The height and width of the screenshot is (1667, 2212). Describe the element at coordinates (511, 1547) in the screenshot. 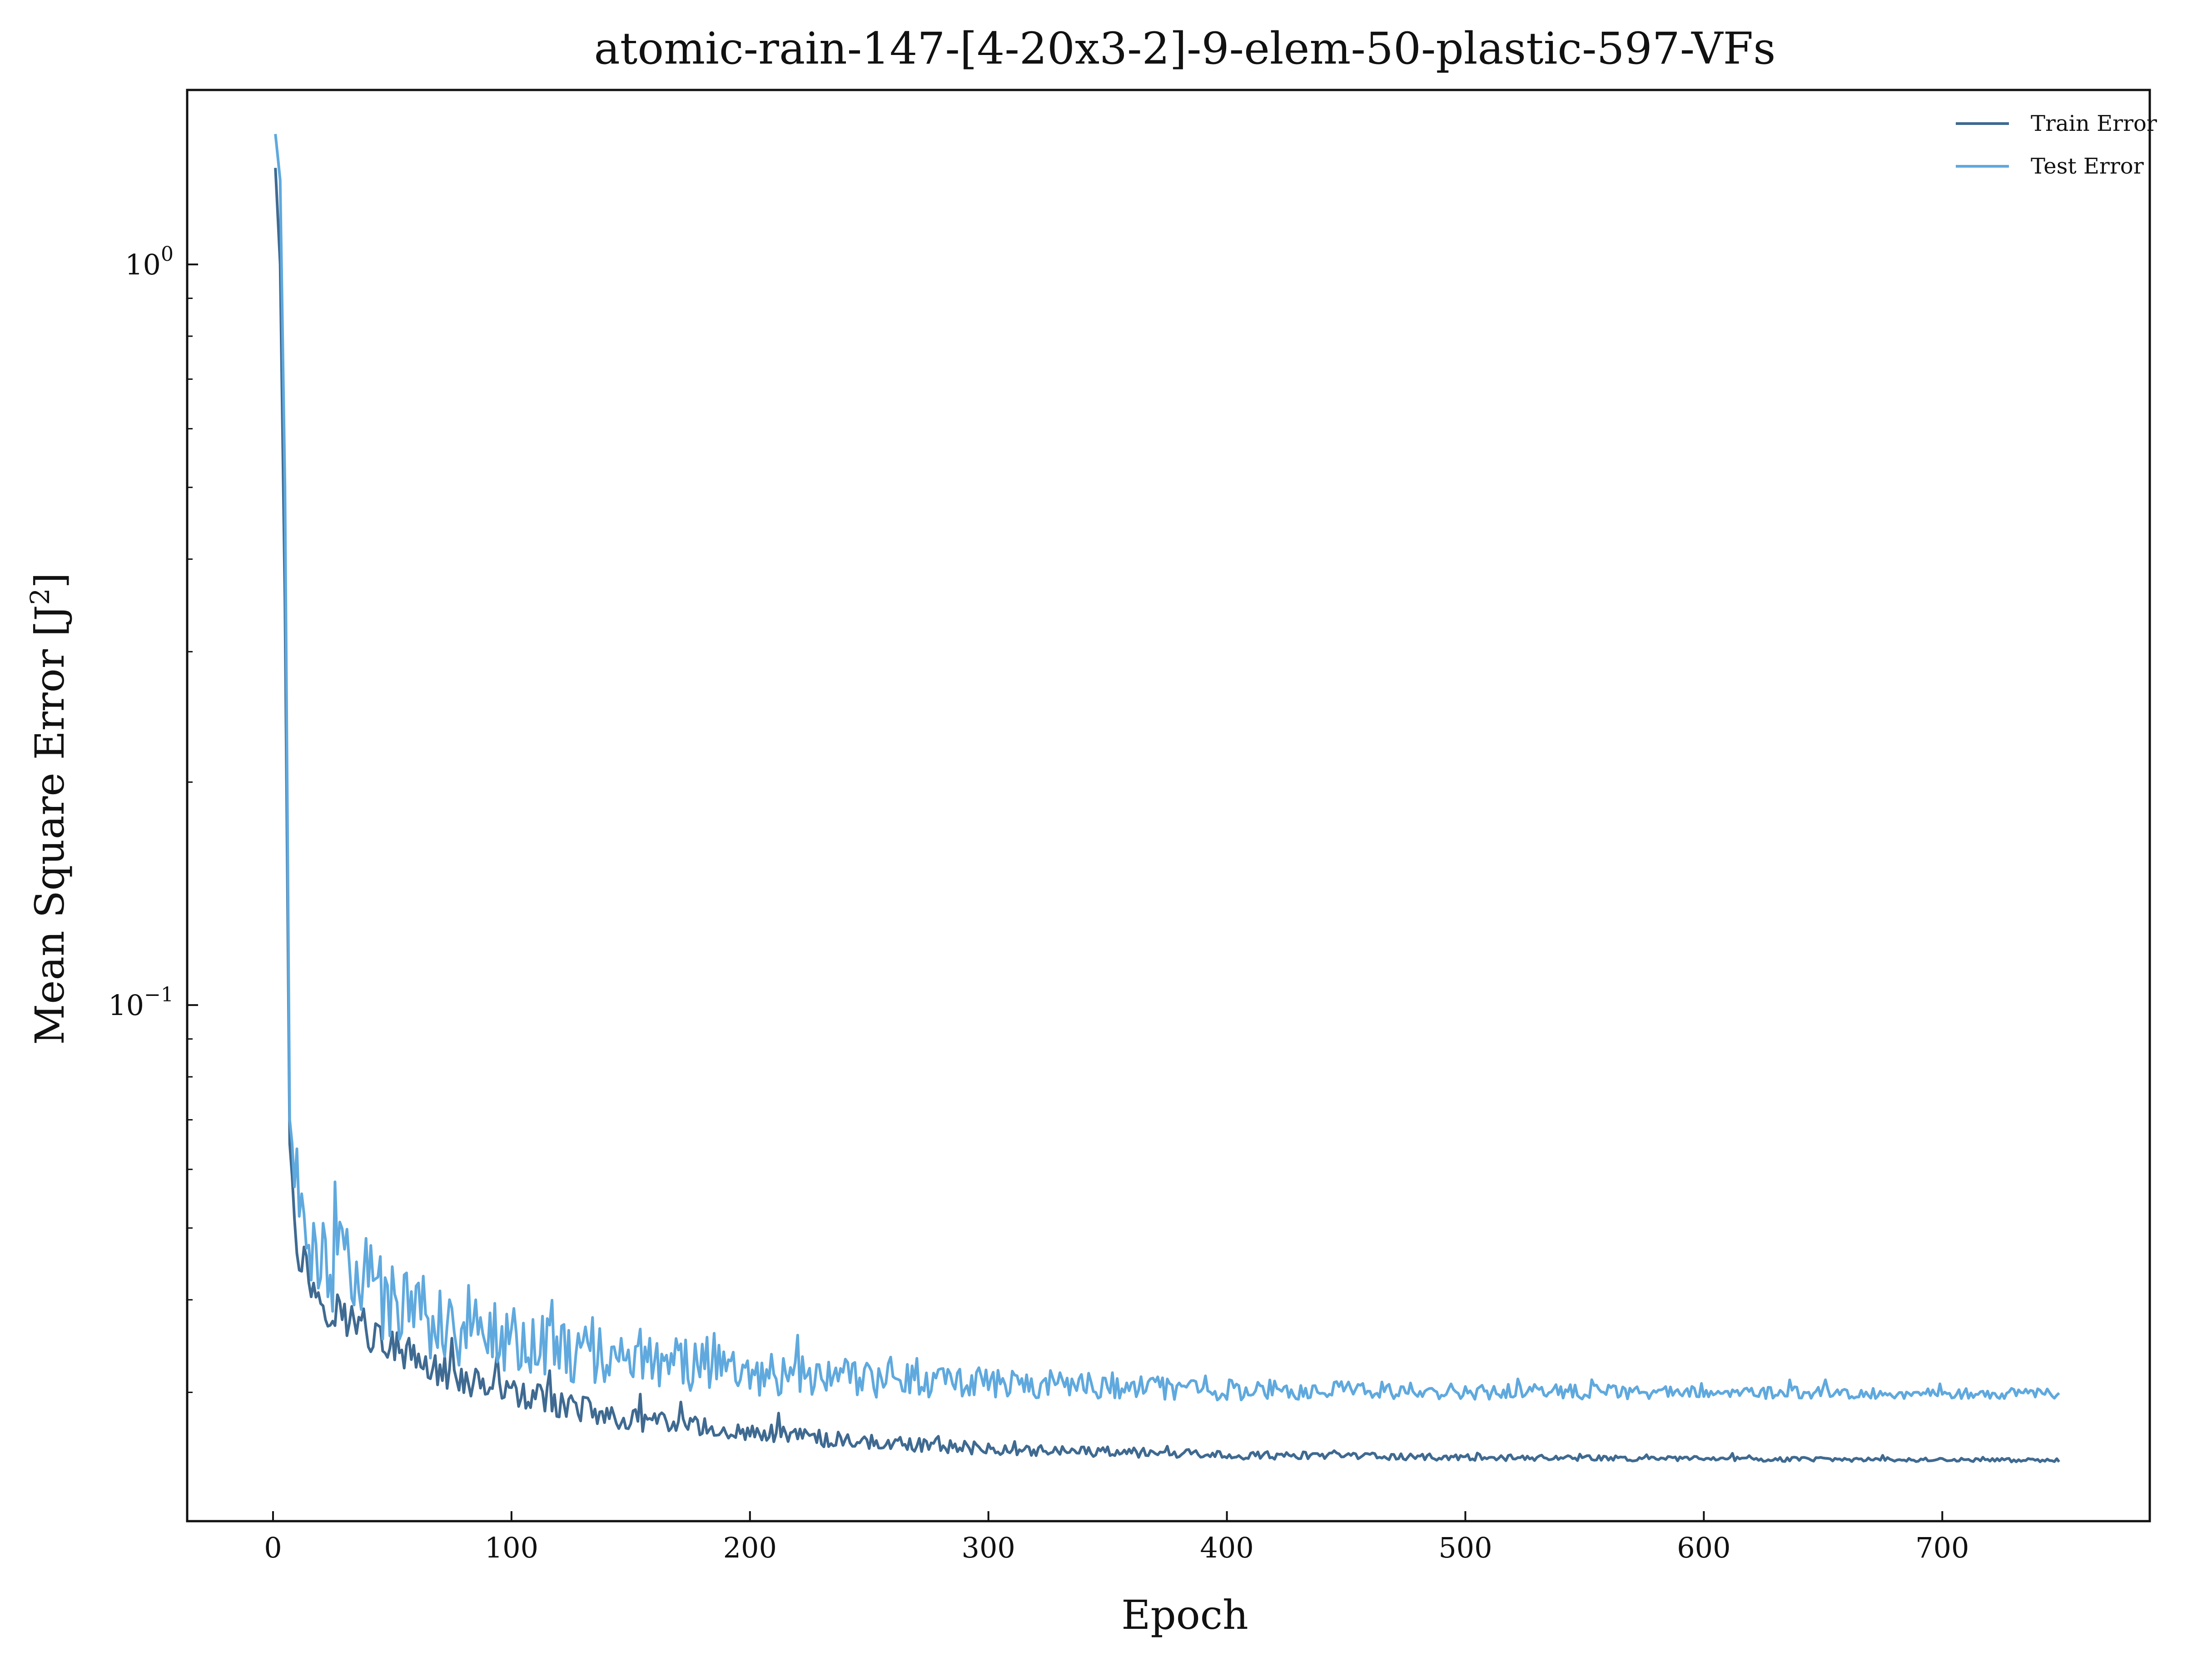

I see `x-tick-label: 100` at that location.